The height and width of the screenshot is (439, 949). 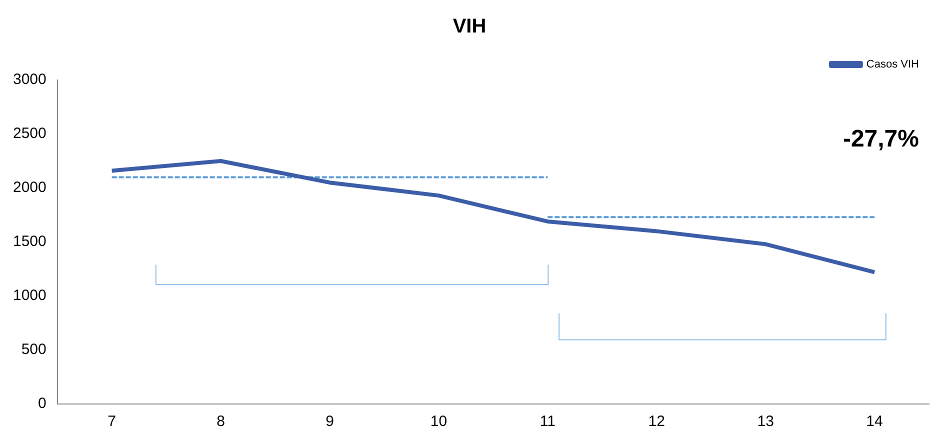 I want to click on annotation: -27,7%, so click(x=880, y=139).